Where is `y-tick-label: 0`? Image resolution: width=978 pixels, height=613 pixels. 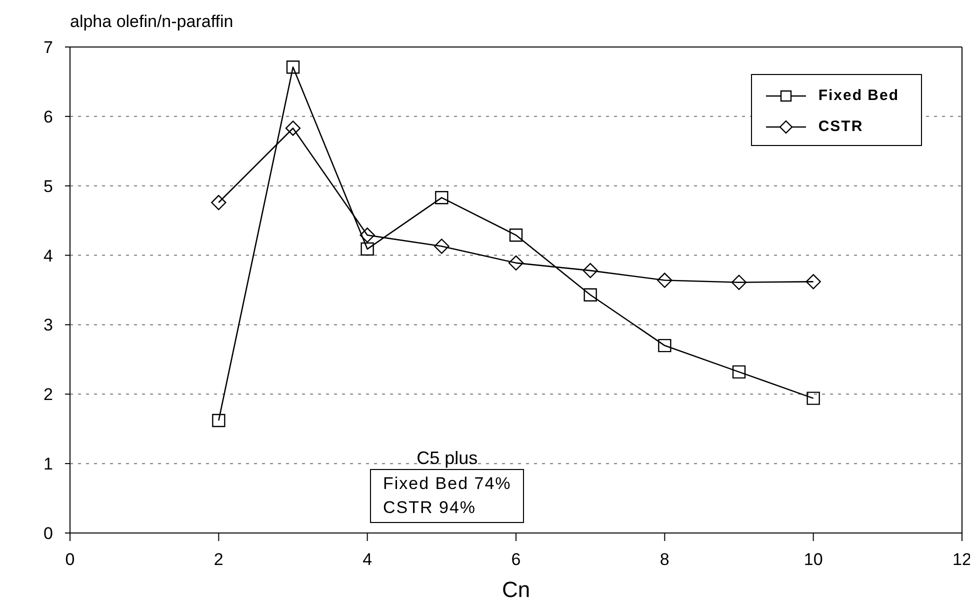 y-tick-label: 0 is located at coordinates (48, 534).